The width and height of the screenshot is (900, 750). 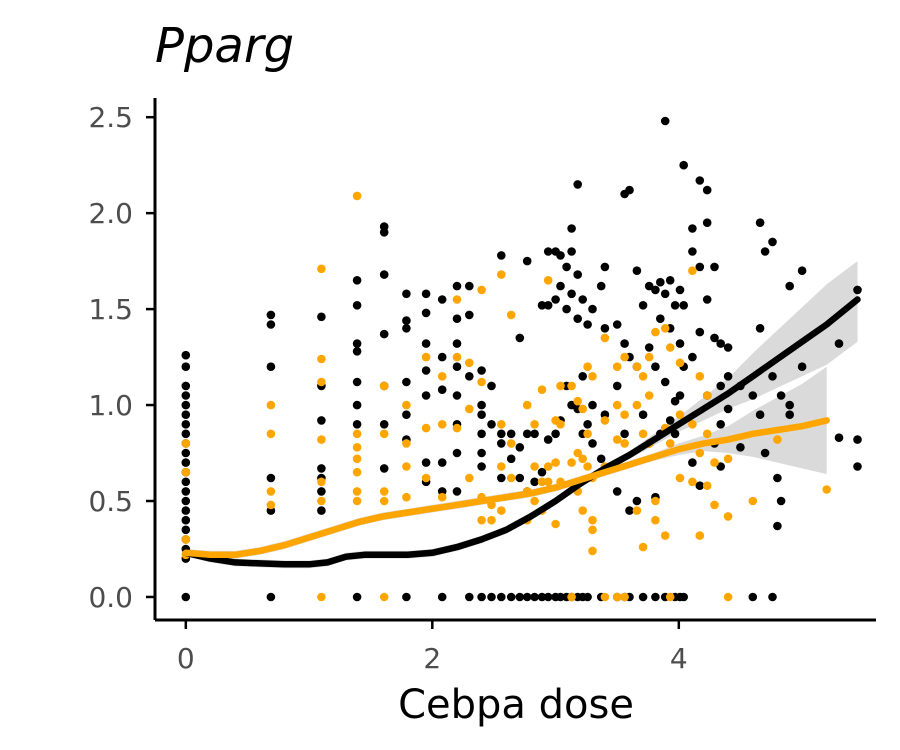 What do you see at coordinates (186, 658) in the screenshot?
I see `x-tick-label-0: 0` at bounding box center [186, 658].